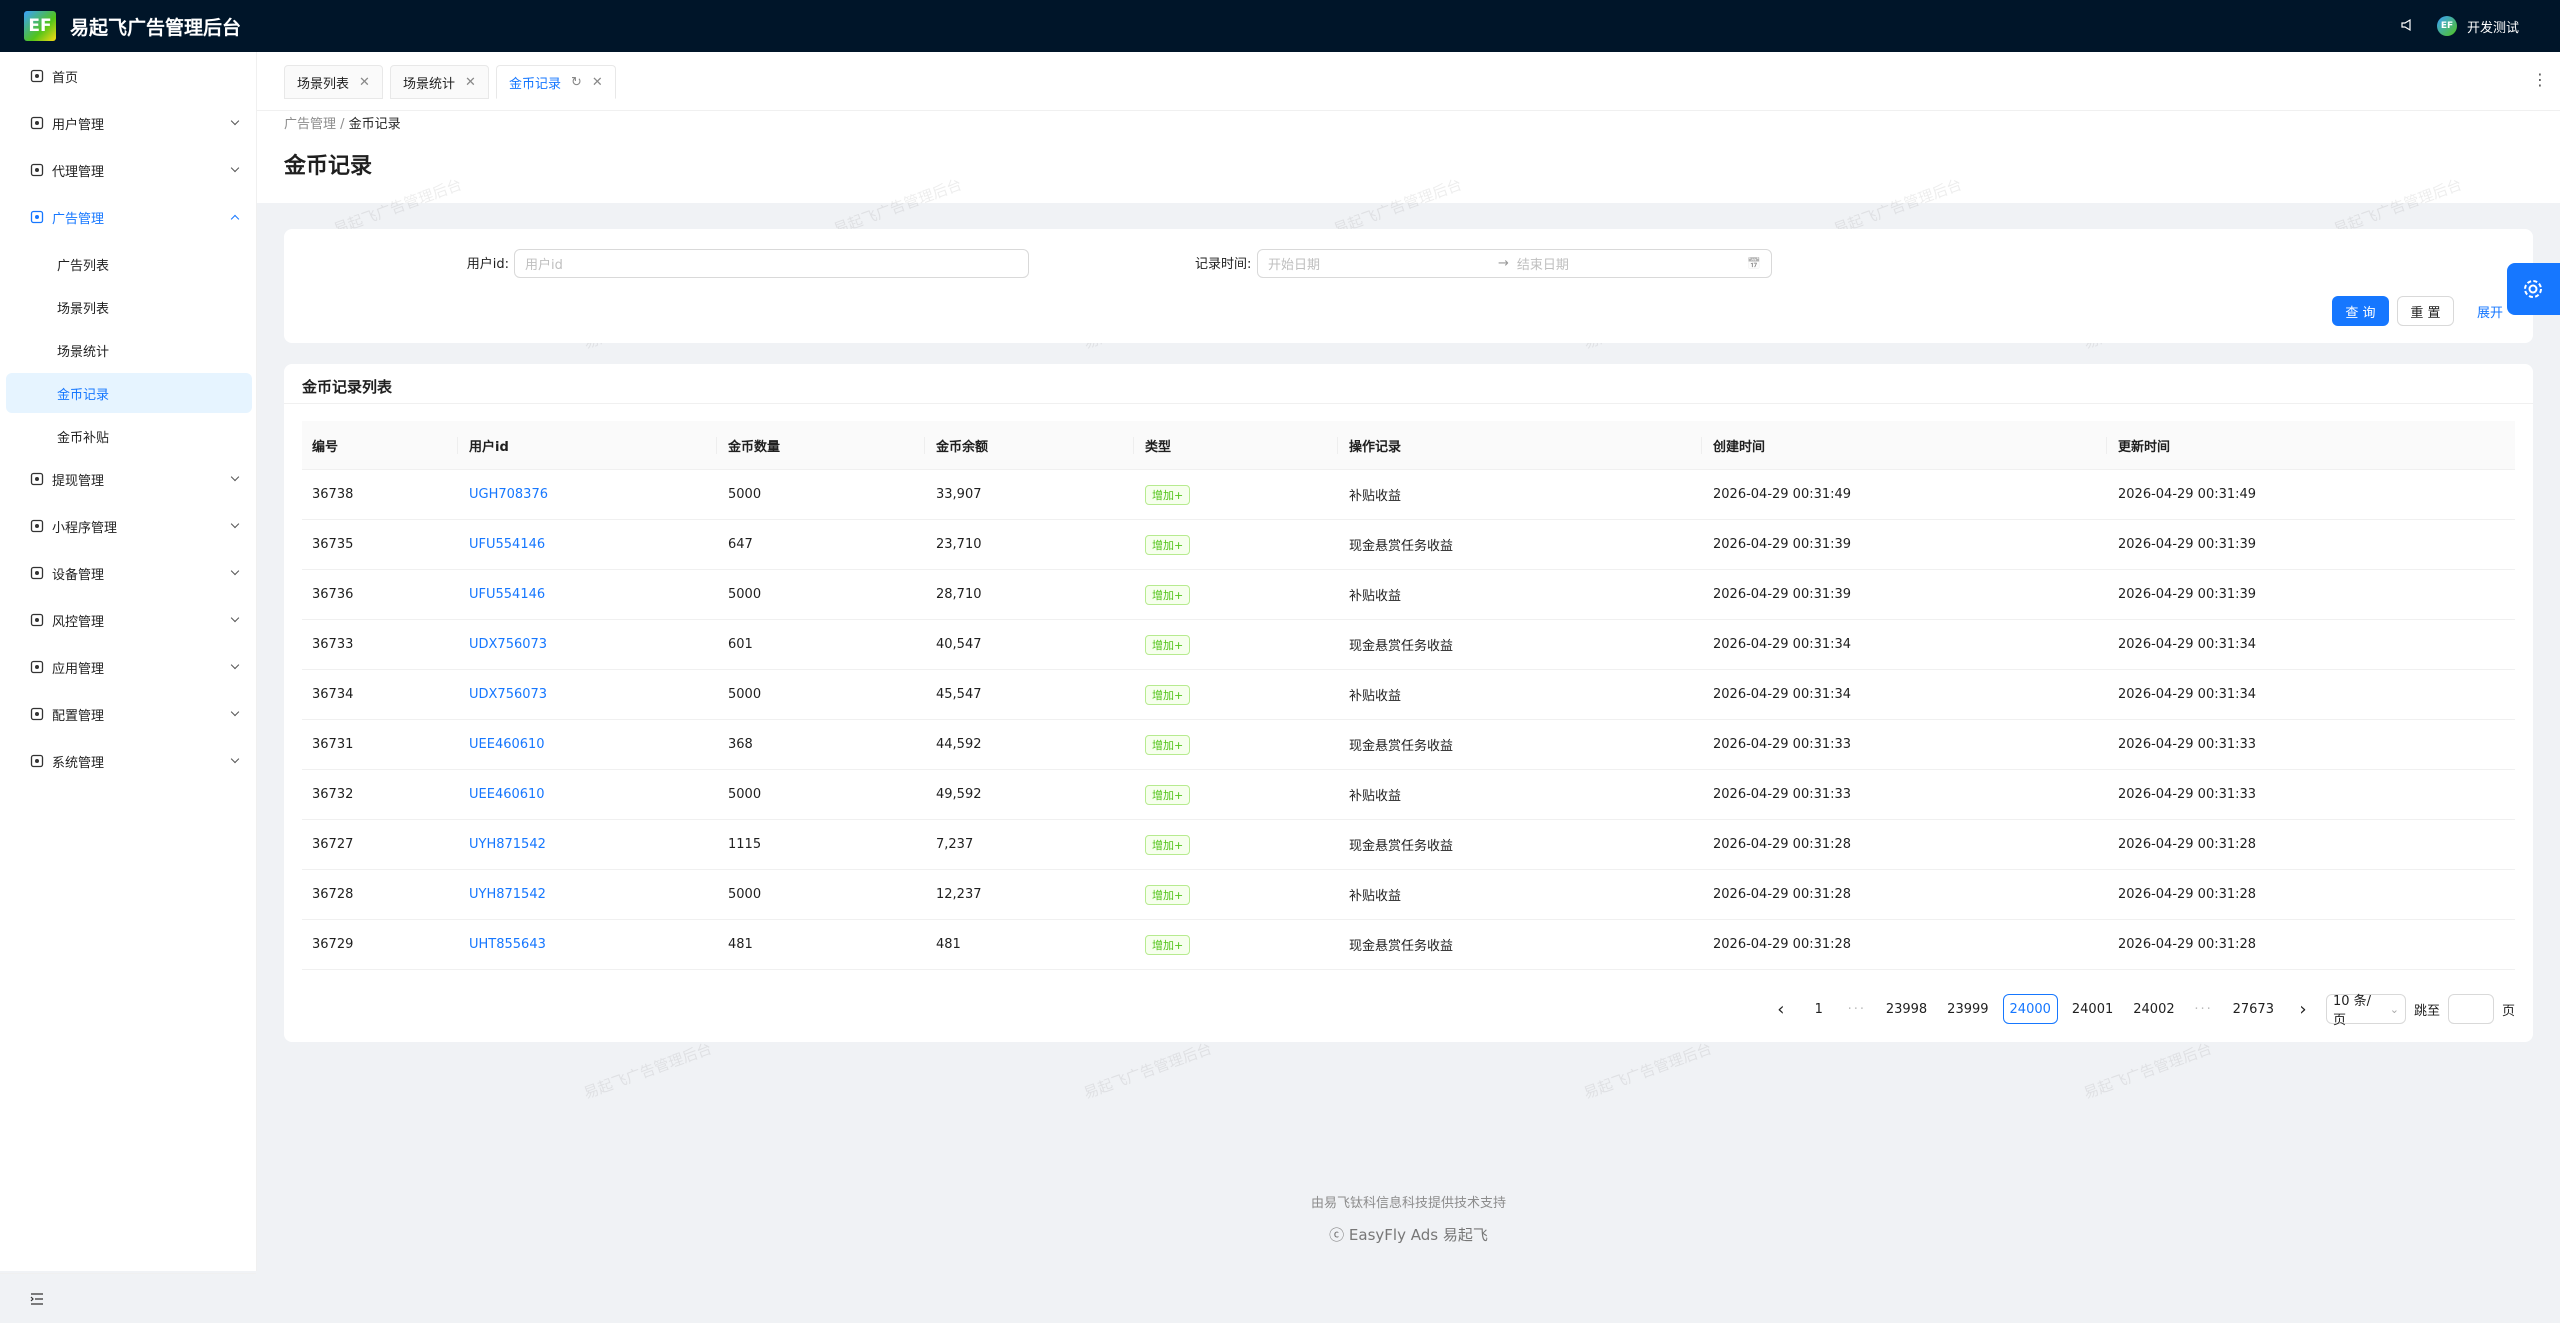 The image size is (2560, 1323). I want to click on tab: 金币记录 ↻ ✕, so click(556, 82).